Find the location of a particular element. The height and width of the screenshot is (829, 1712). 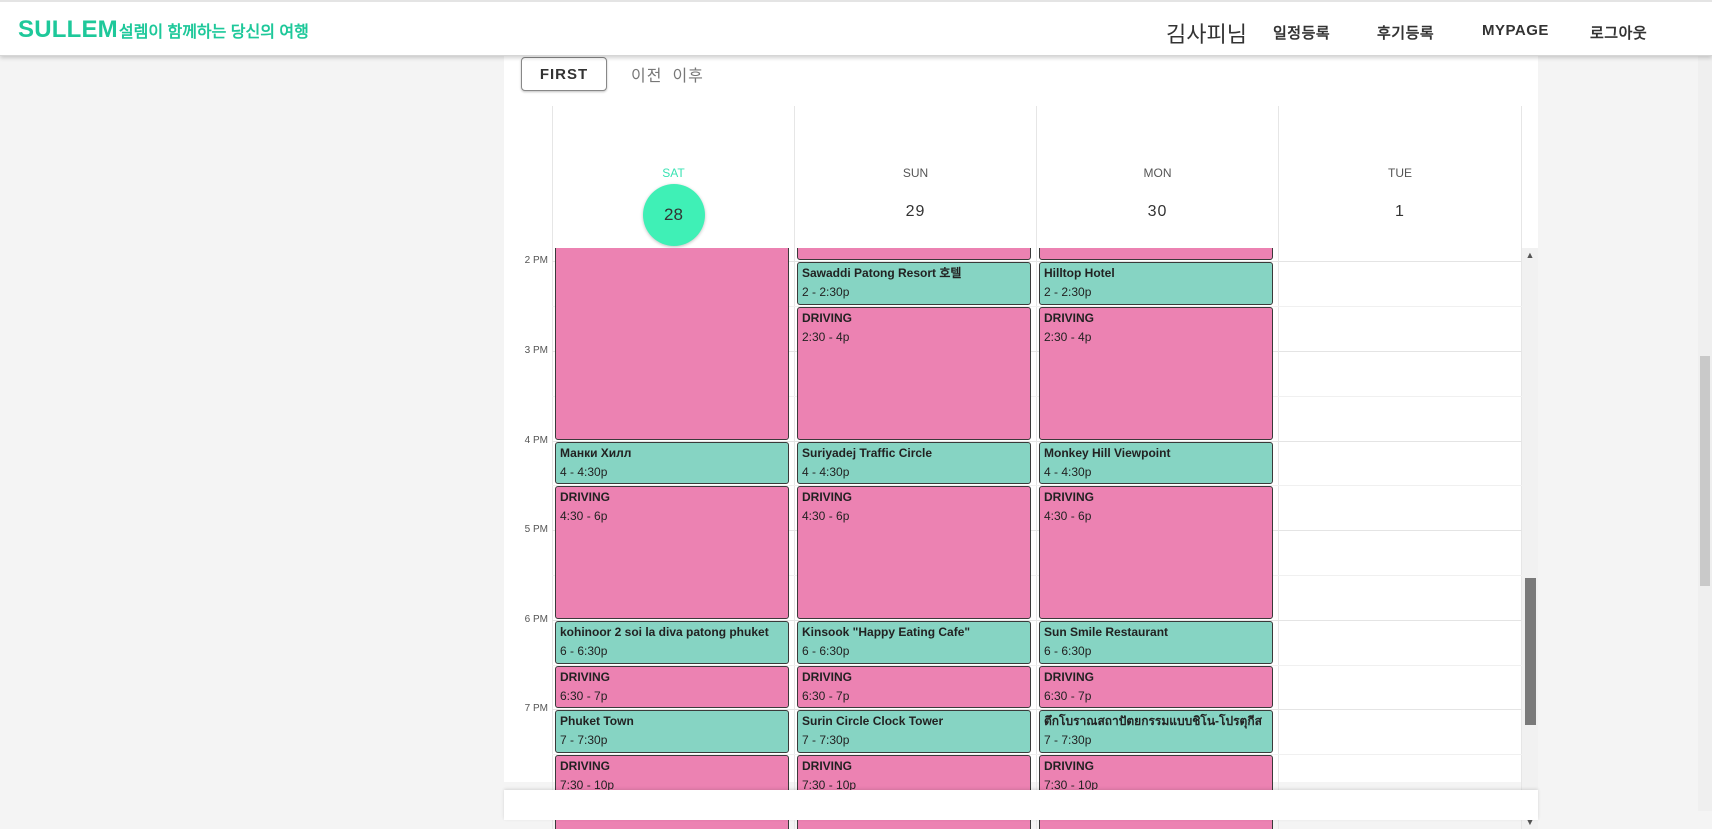

calendar-scrollbar-thumb is located at coordinates (1530, 651).